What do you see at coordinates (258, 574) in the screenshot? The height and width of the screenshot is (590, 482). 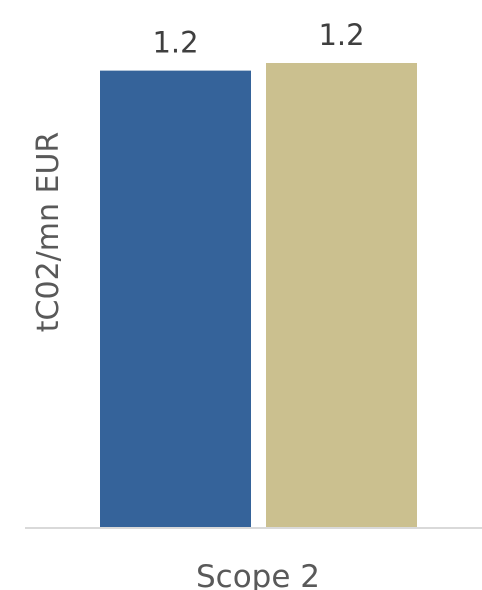 I see `x-tick-label: Scope 2` at bounding box center [258, 574].